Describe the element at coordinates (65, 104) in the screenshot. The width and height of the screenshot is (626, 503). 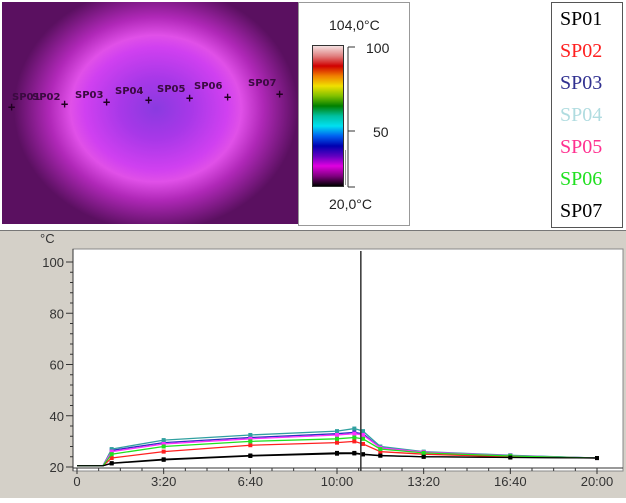
I see `spot-marker-sp02: +` at that location.